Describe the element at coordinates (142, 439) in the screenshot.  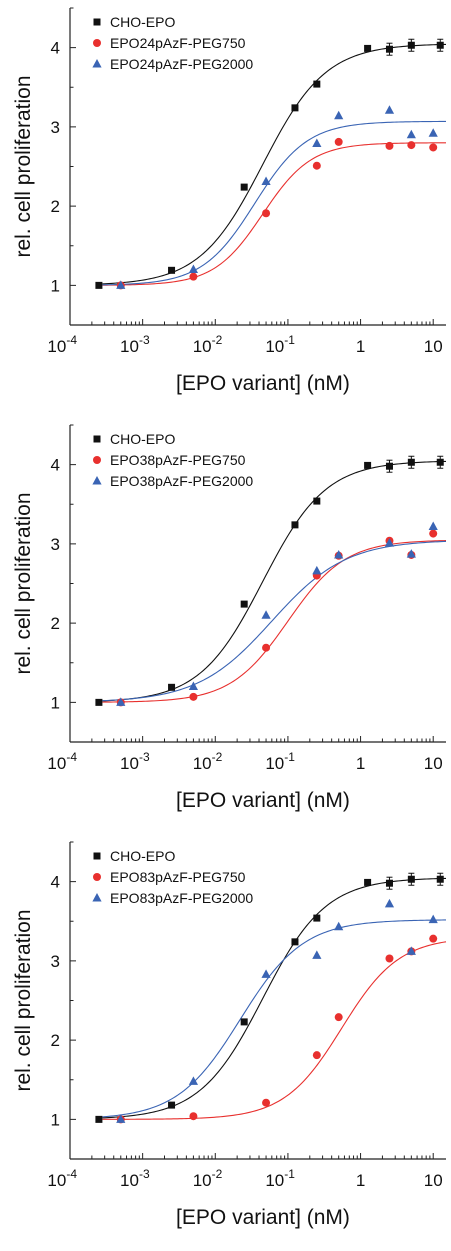
I see `legend-label: CHO-EPO` at that location.